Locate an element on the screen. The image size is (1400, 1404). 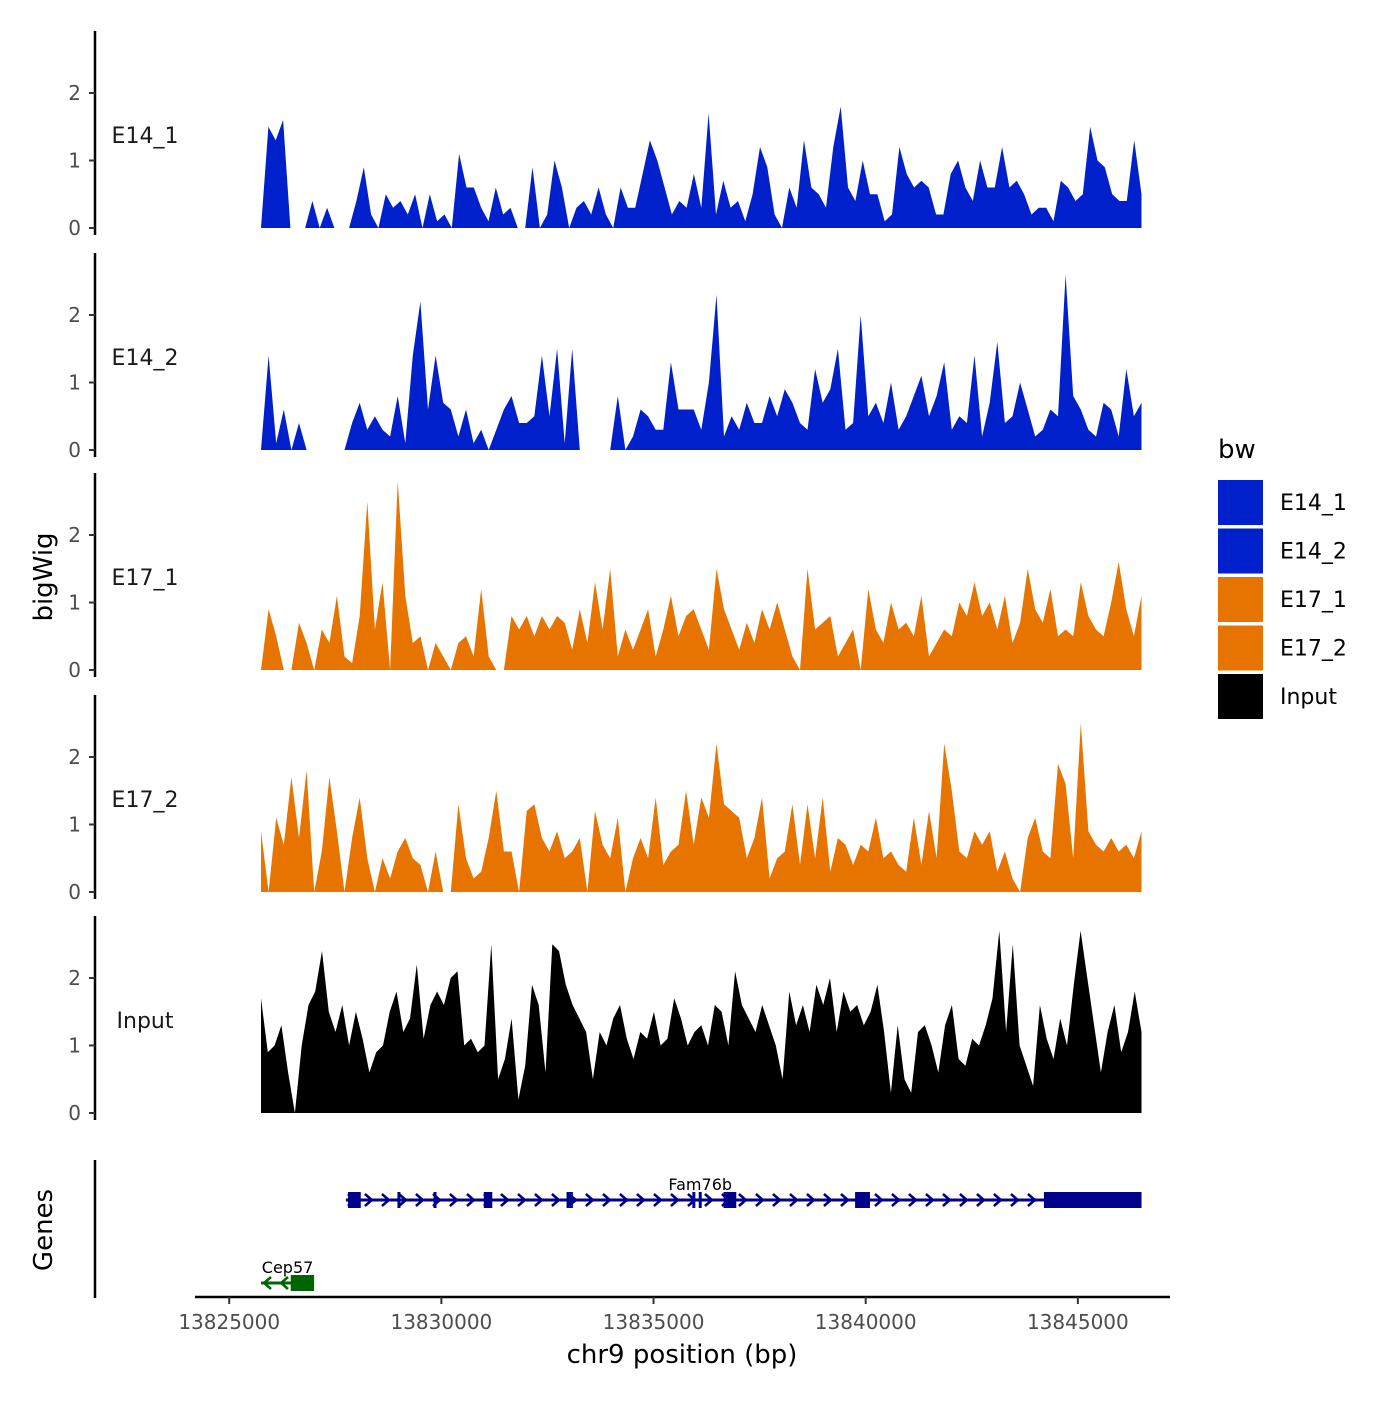
x-tick-label: 13840000 is located at coordinates (866, 1322).